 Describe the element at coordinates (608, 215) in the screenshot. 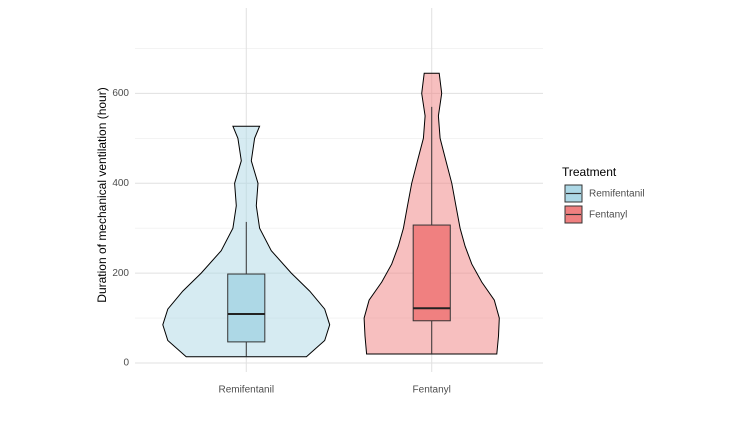

I see `legend-label: Fentanyl` at that location.